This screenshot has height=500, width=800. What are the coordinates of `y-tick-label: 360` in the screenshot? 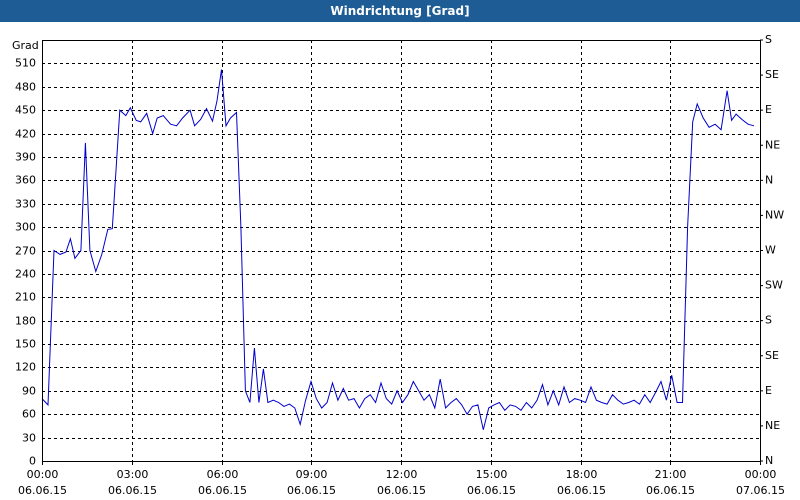 It's located at (25, 180).